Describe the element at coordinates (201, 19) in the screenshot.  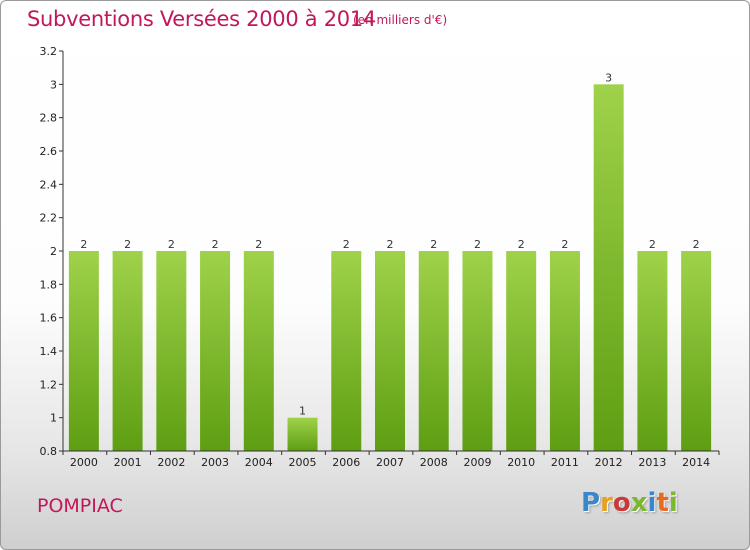
I see `chart-title: Subventions Versées 2000 à 2014` at that location.